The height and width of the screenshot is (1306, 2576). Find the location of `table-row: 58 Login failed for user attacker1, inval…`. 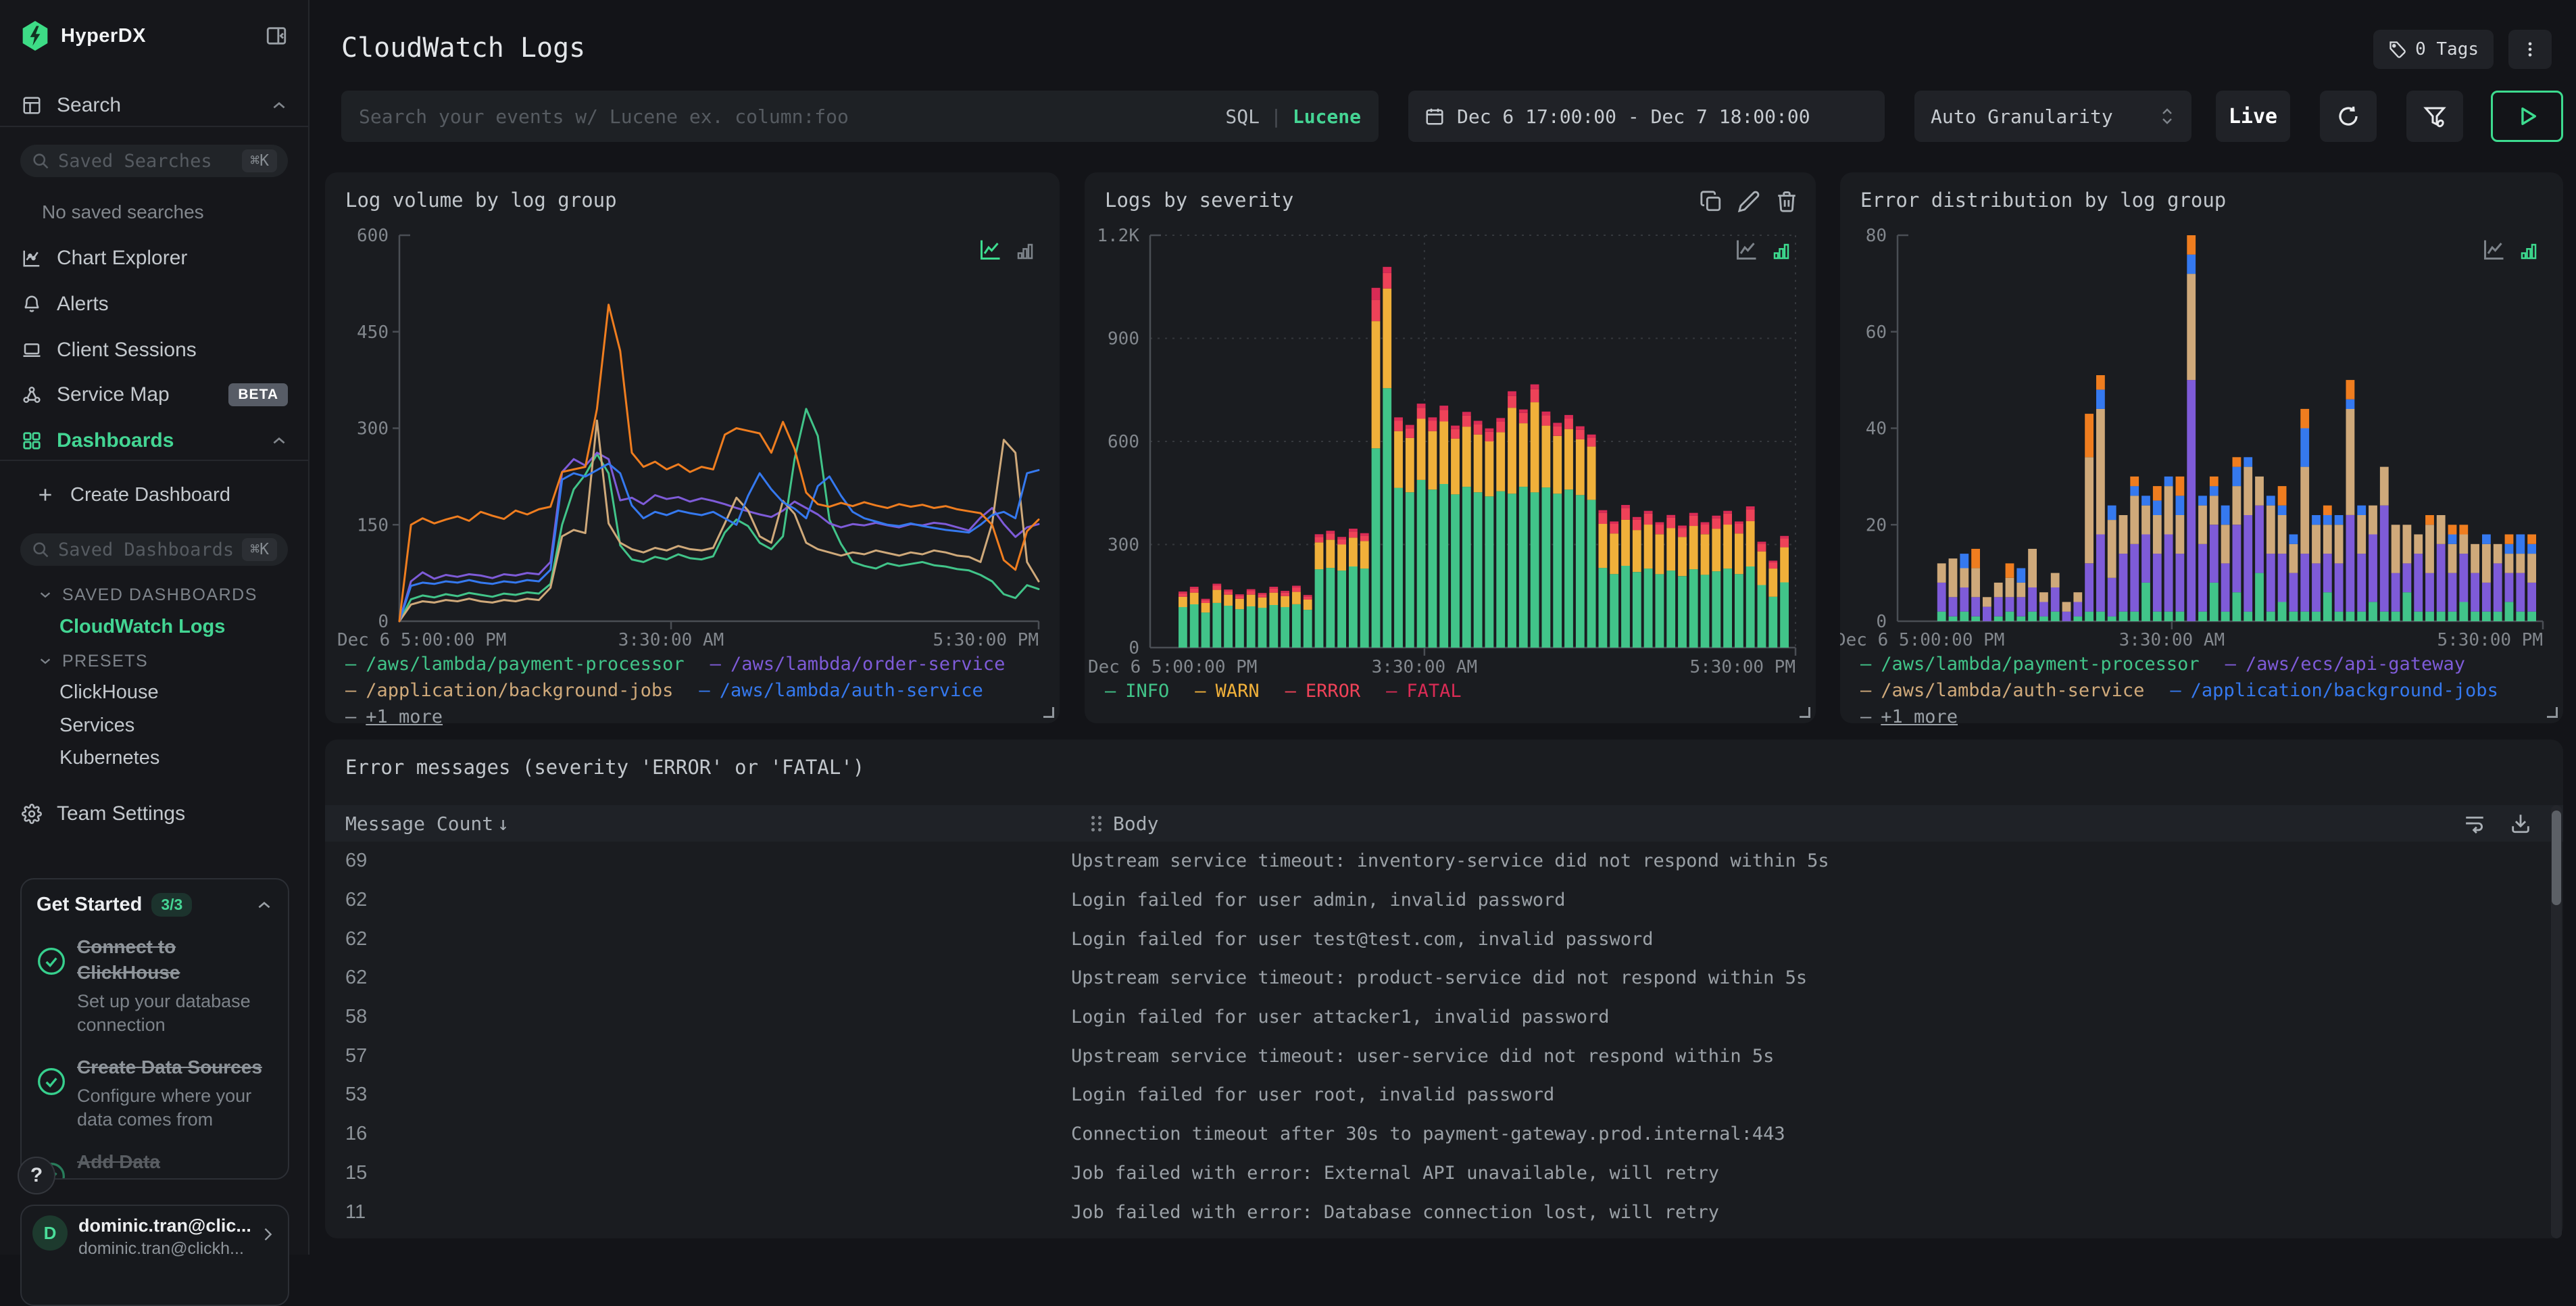

table-row: 58 Login failed for user attacker1, inval… is located at coordinates (1438, 1018).